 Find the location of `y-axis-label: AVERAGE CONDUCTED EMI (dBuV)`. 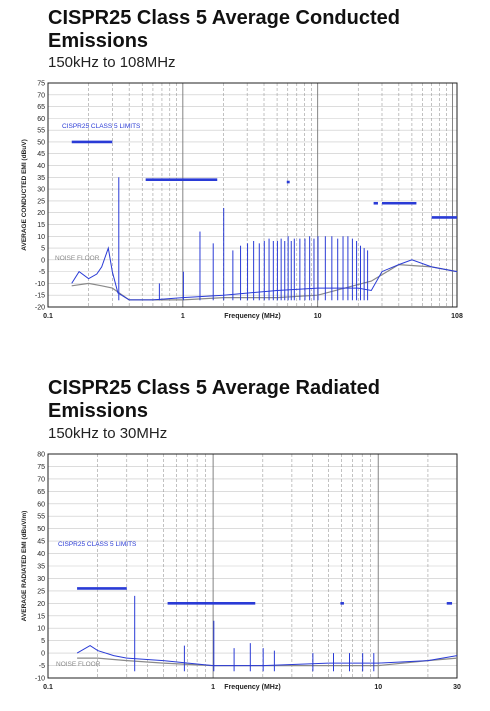

y-axis-label: AVERAGE CONDUCTED EMI (dBuV) is located at coordinates (24, 194).